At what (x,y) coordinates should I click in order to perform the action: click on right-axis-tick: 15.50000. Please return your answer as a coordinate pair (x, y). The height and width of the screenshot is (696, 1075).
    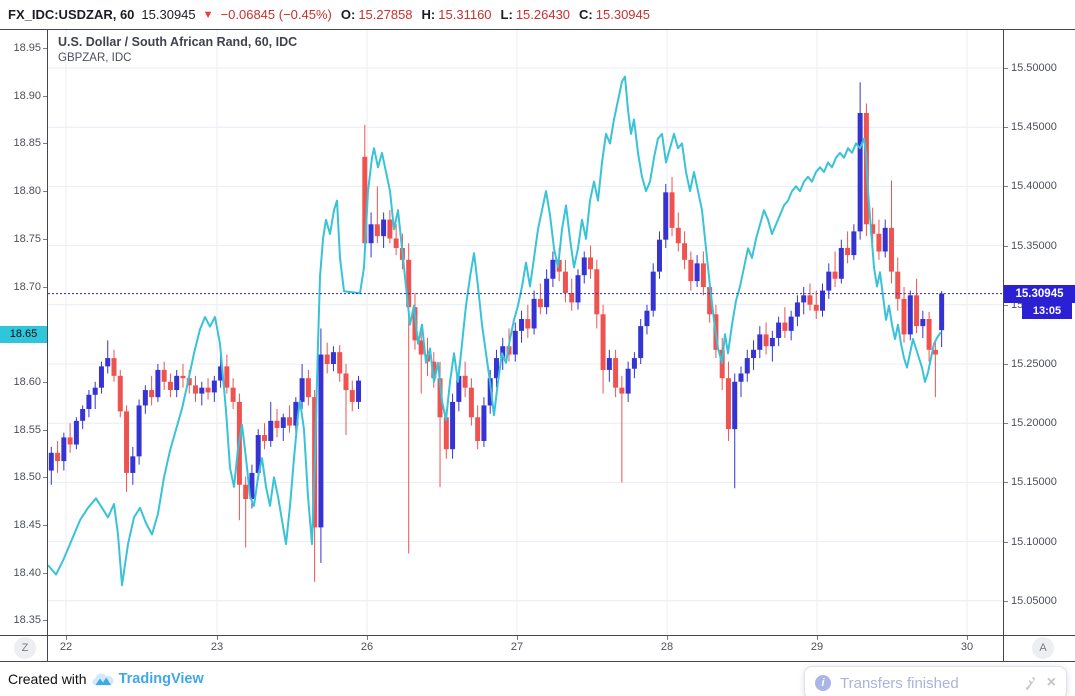
    Looking at the image, I should click on (1030, 68).